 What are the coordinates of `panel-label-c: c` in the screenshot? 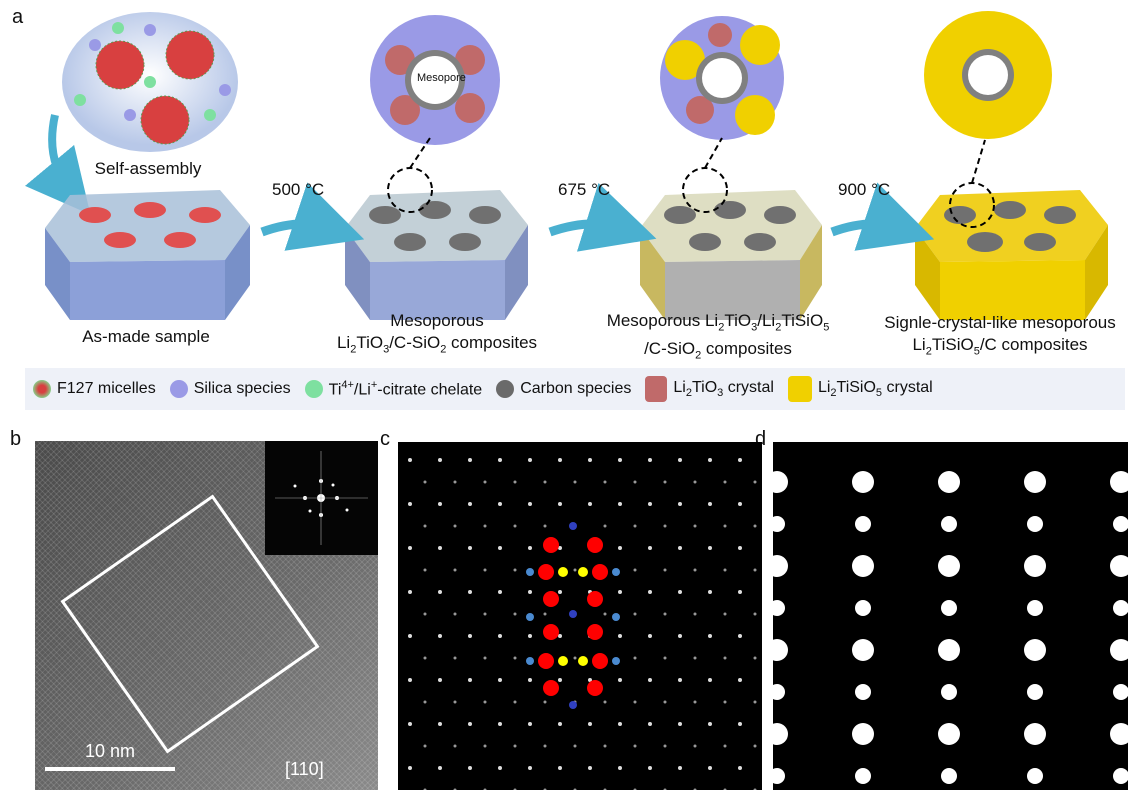 It's located at (385, 439).